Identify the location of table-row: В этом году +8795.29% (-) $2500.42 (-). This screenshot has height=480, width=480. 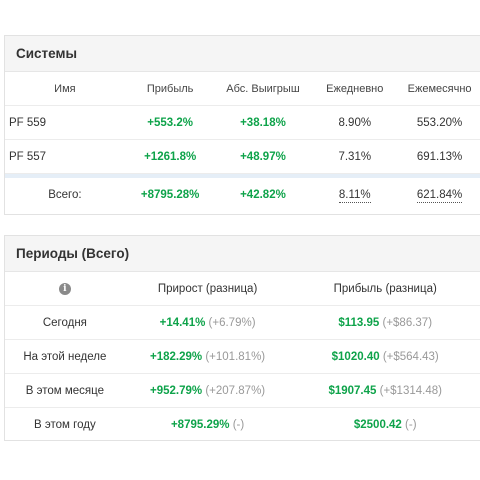
(242, 425).